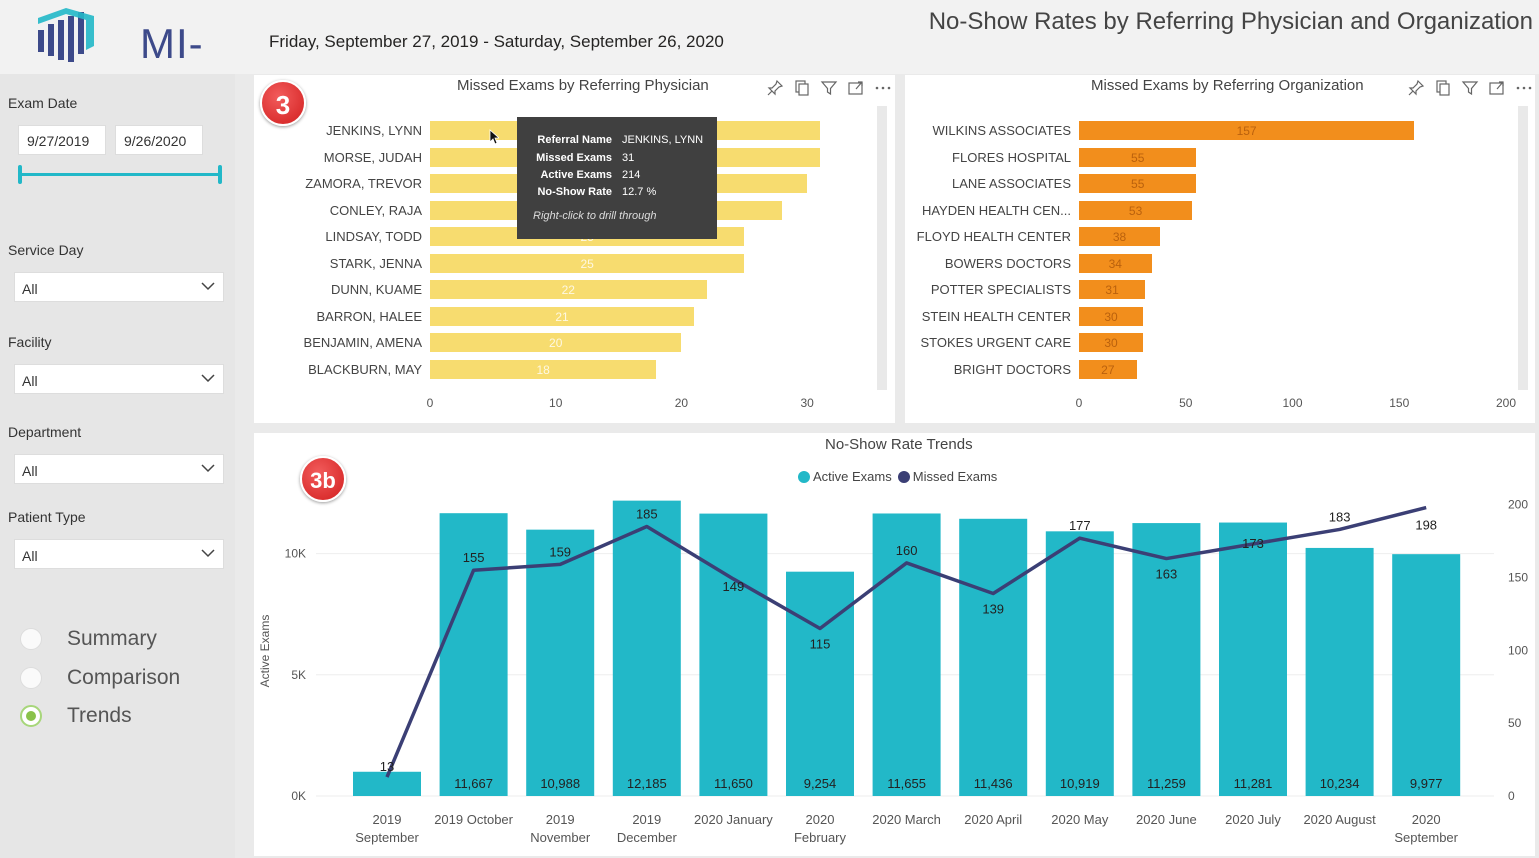 This screenshot has height=858, width=1539. Describe the element at coordinates (124, 677) in the screenshot. I see `nav-comparison-label: Comparison` at that location.